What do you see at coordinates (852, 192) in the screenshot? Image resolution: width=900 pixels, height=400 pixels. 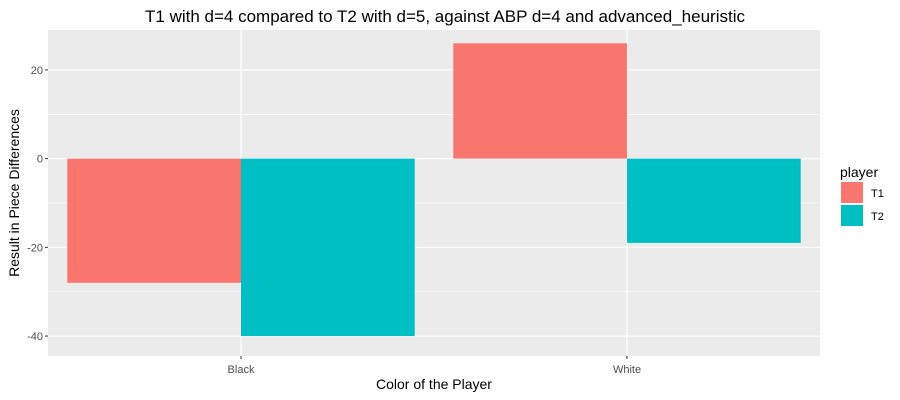 I see `legend-swatch-T1` at bounding box center [852, 192].